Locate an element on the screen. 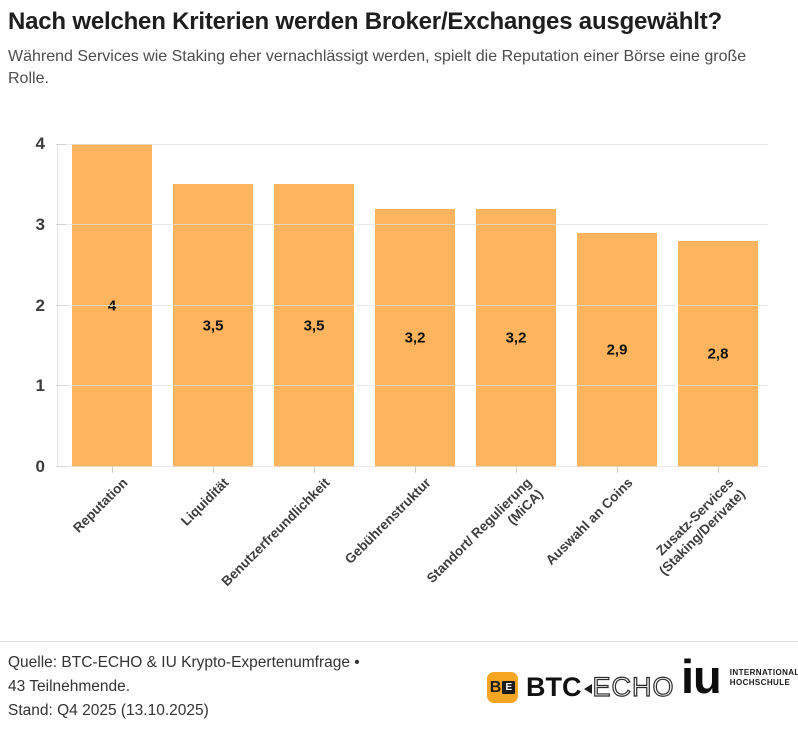  source-line-3: Stand: Q4 2025 (13.10.2025) is located at coordinates (108, 710).